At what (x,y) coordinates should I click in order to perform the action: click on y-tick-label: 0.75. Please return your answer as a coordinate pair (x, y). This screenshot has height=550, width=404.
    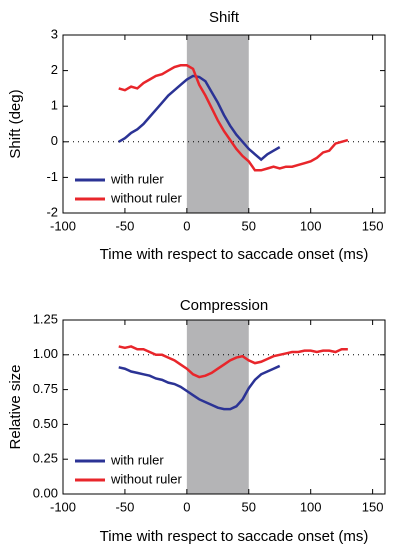
    Looking at the image, I should click on (45, 388).